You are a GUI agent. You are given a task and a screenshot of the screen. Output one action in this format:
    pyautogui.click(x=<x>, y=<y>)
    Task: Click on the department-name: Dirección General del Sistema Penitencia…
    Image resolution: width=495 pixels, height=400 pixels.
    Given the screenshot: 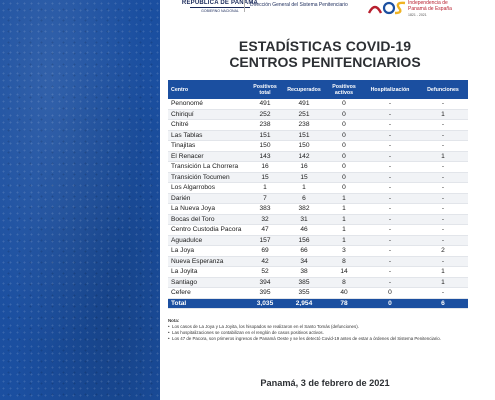 What is the action you would take?
    pyautogui.click(x=299, y=5)
    